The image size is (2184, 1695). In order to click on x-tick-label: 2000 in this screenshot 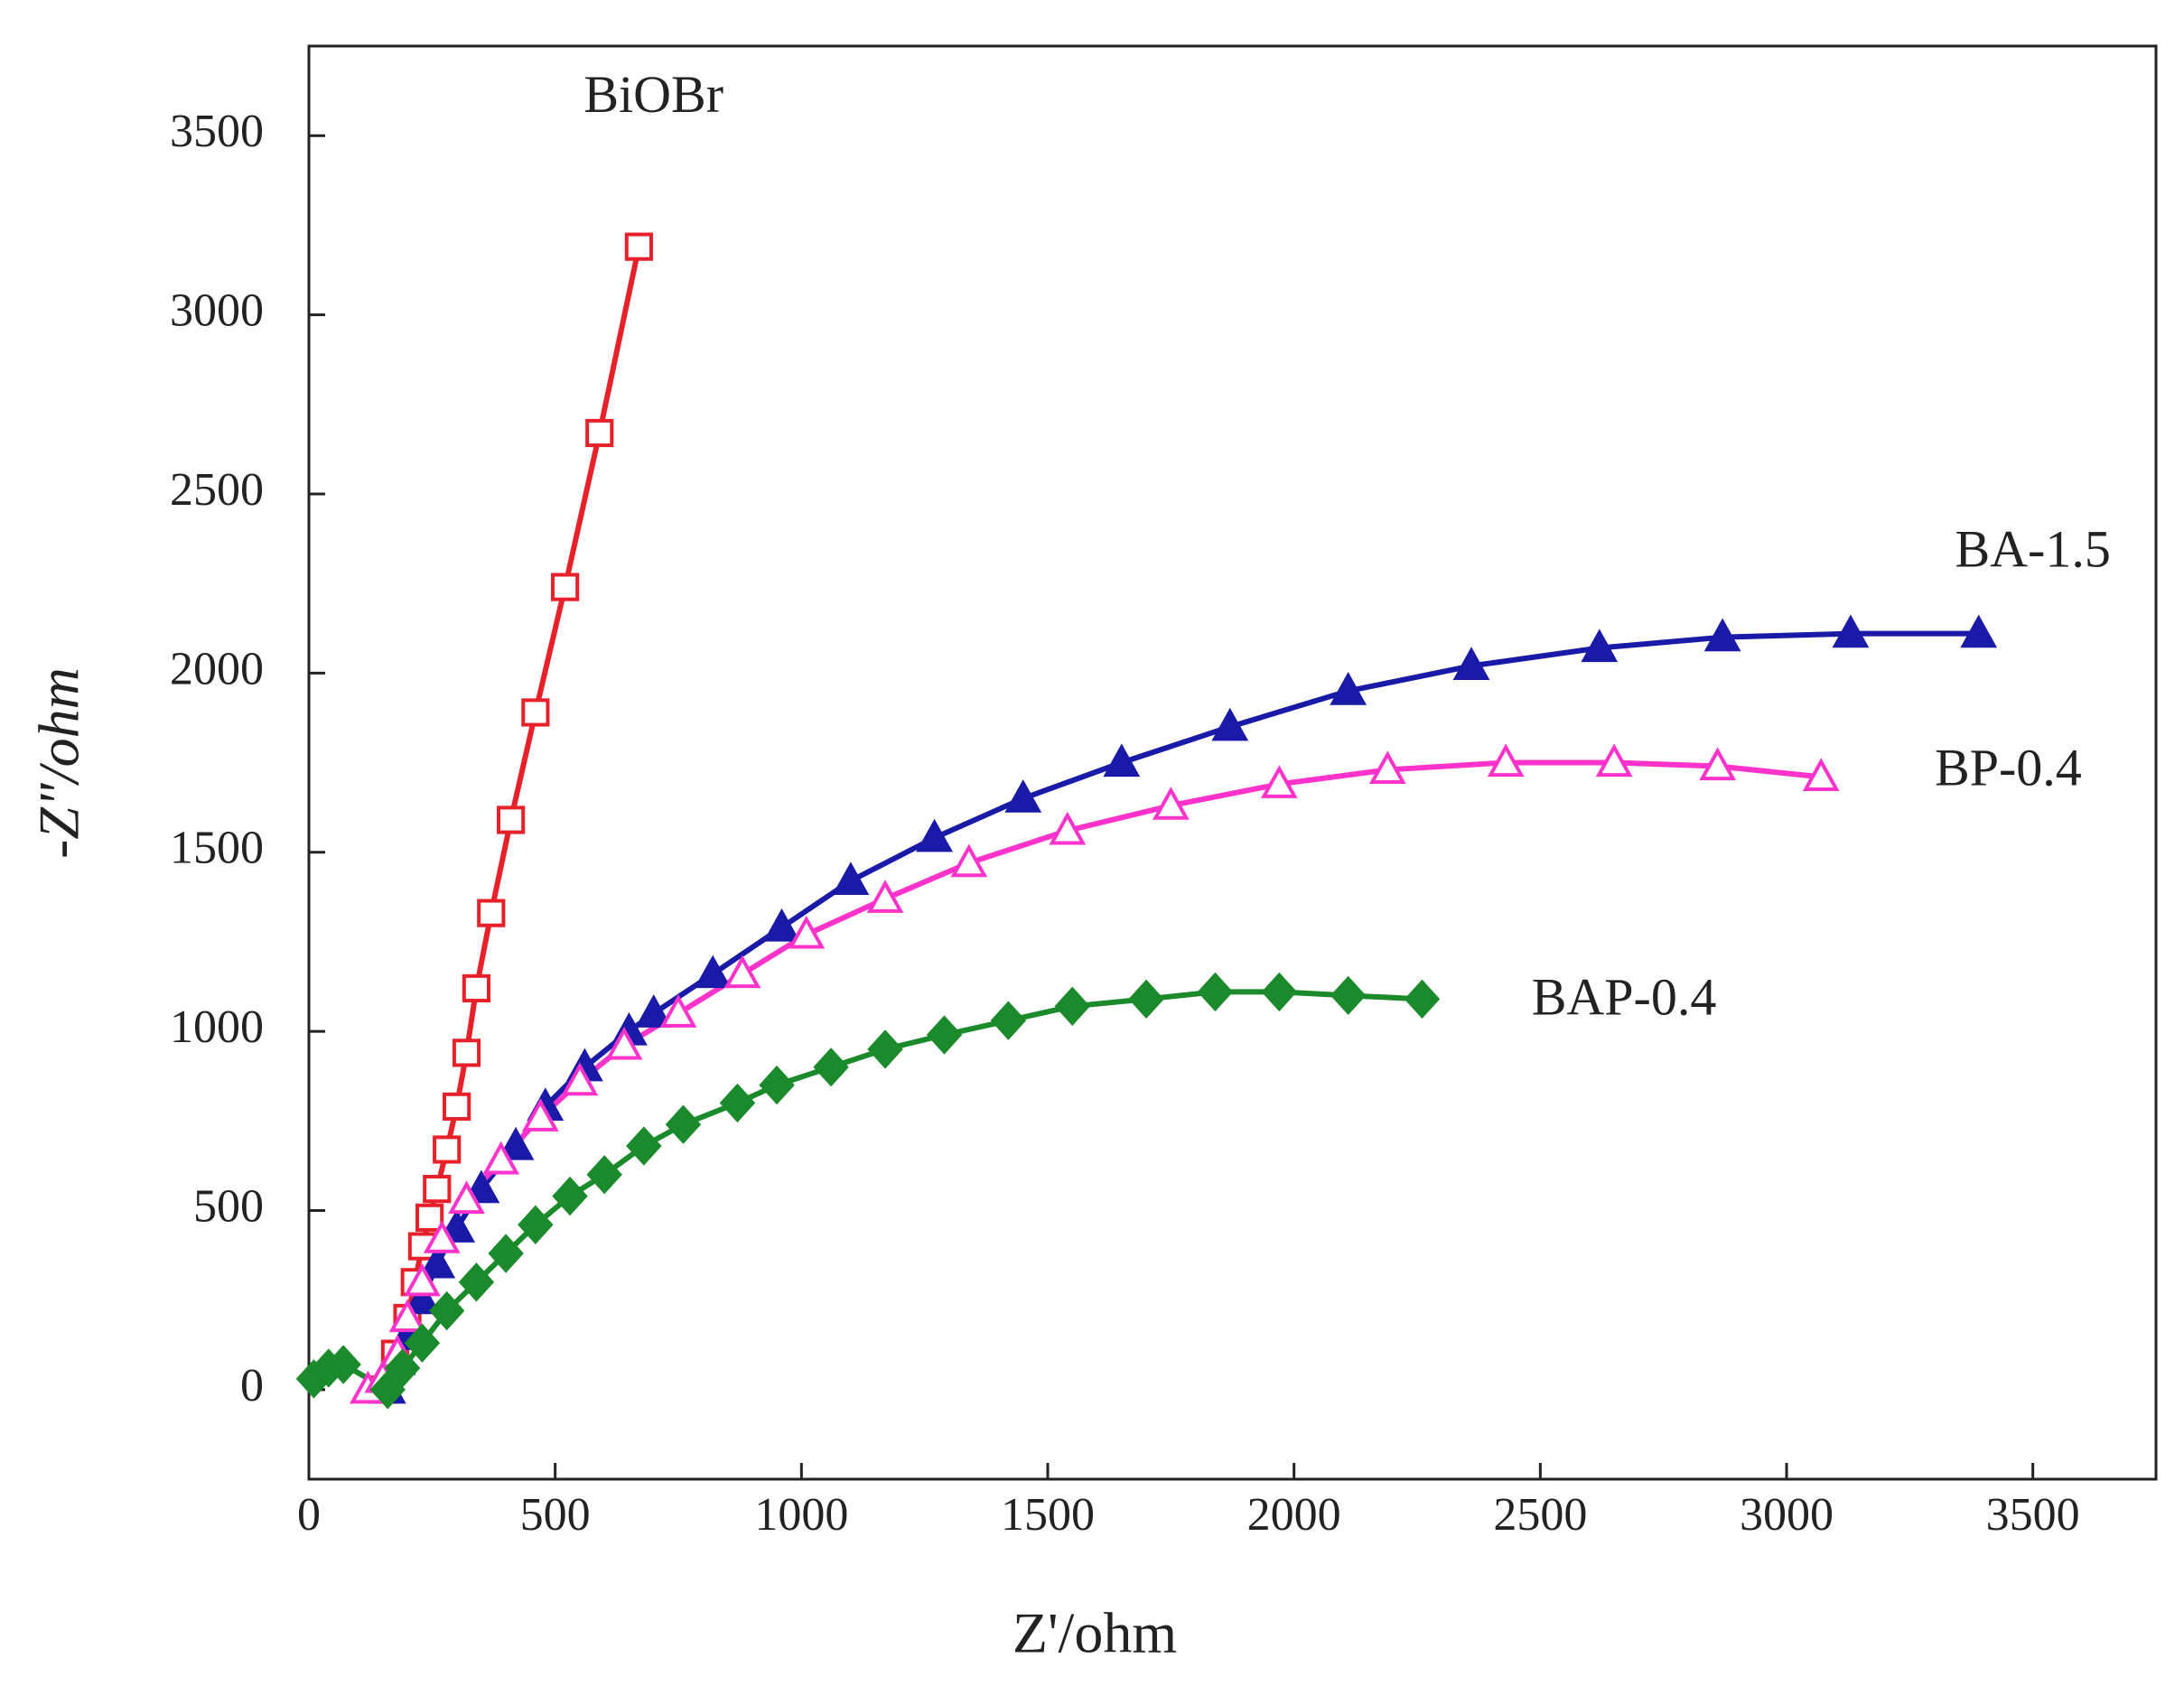, I will do `click(1294, 1515)`.